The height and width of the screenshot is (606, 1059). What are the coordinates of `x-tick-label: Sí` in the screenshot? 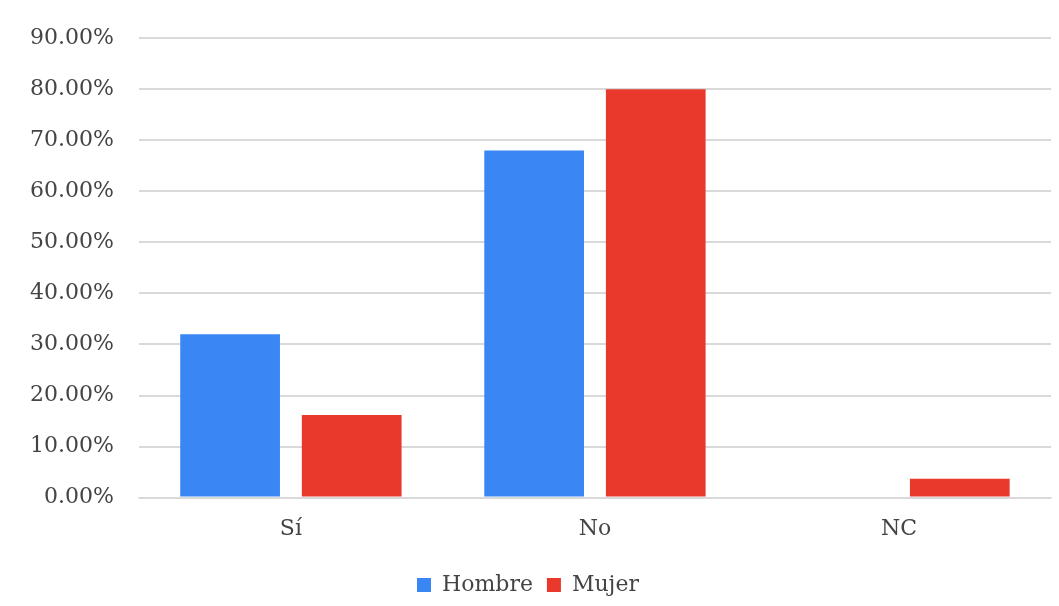 It's located at (291, 527).